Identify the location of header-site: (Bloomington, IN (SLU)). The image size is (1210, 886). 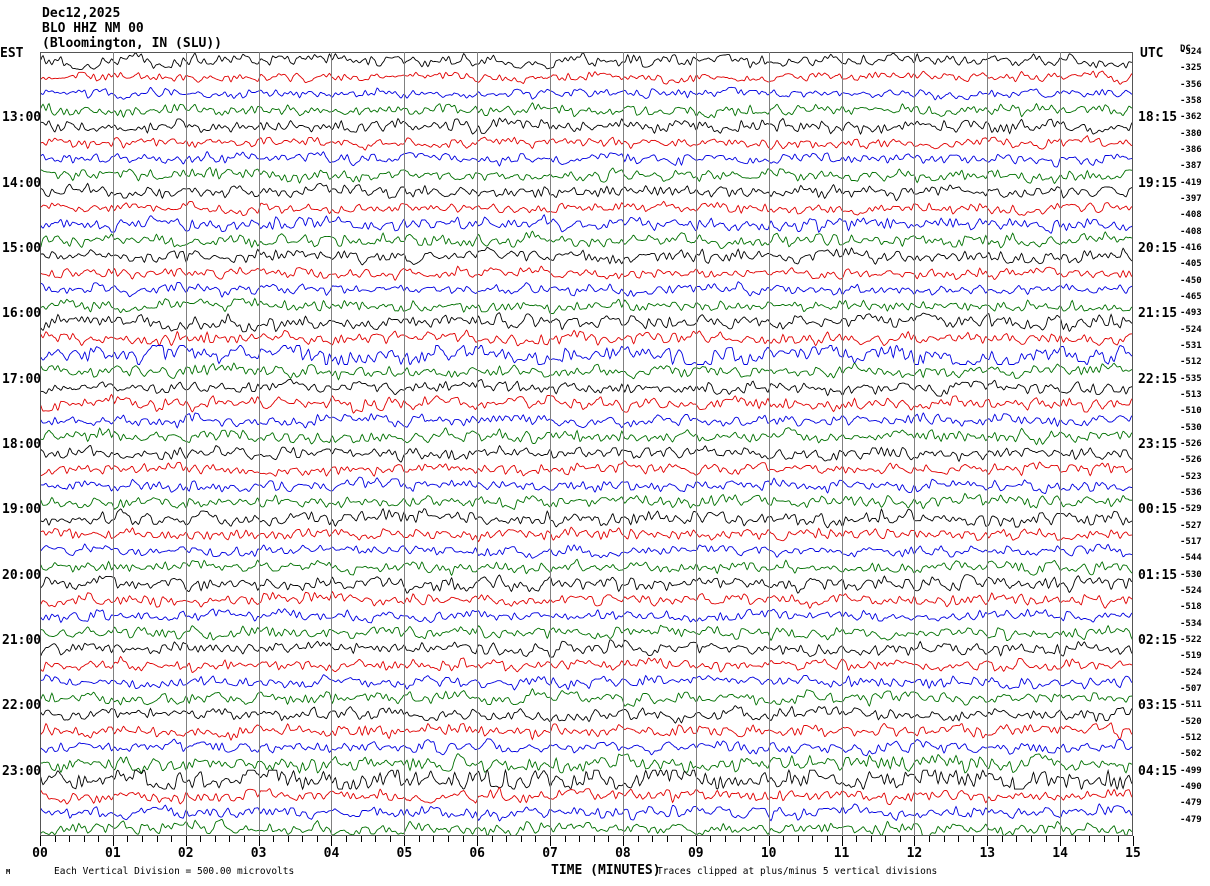
(132, 43).